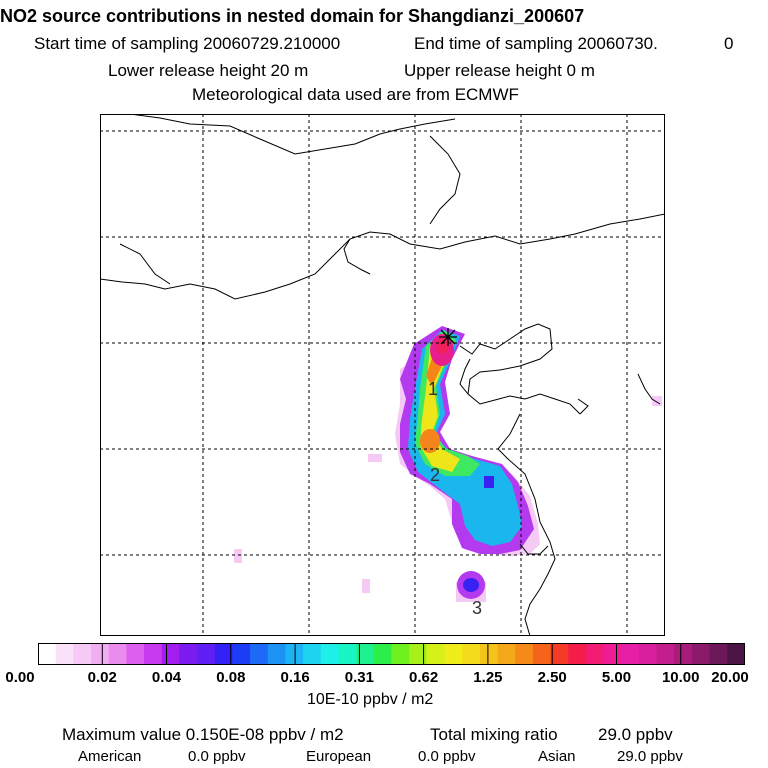 The width and height of the screenshot is (768, 768). Describe the element at coordinates (231, 677) in the screenshot. I see `color-scale-tick-label: 0.08` at that location.